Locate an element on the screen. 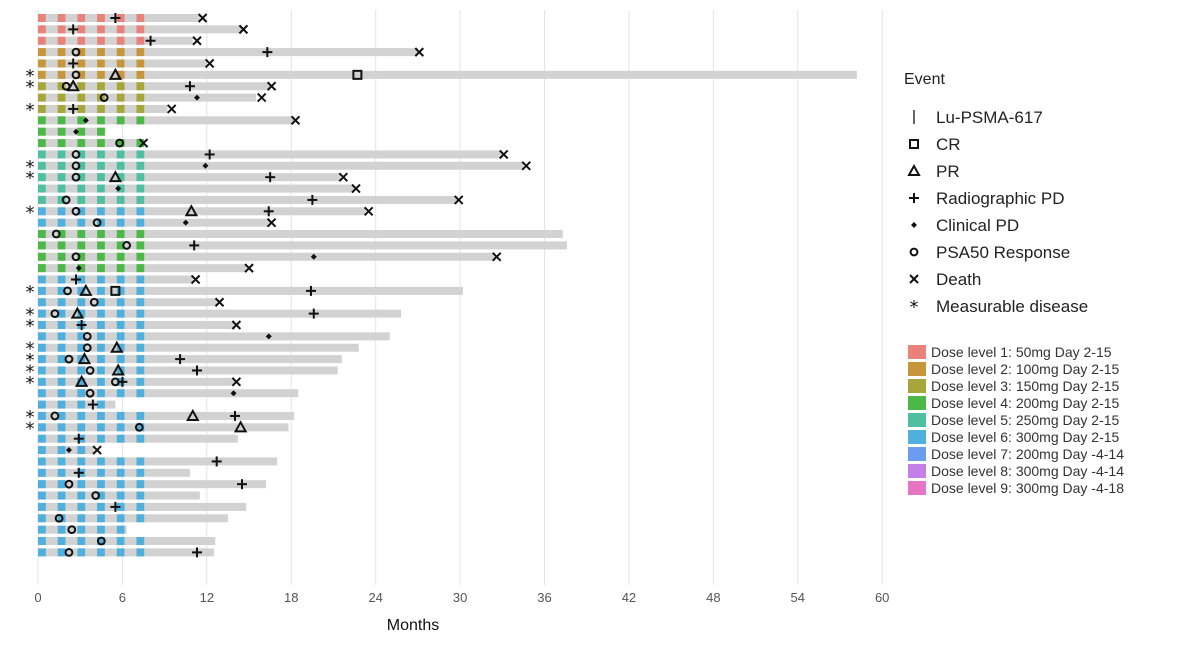 This screenshot has width=1200, height=646. x-tick-label: 60 is located at coordinates (882, 597).